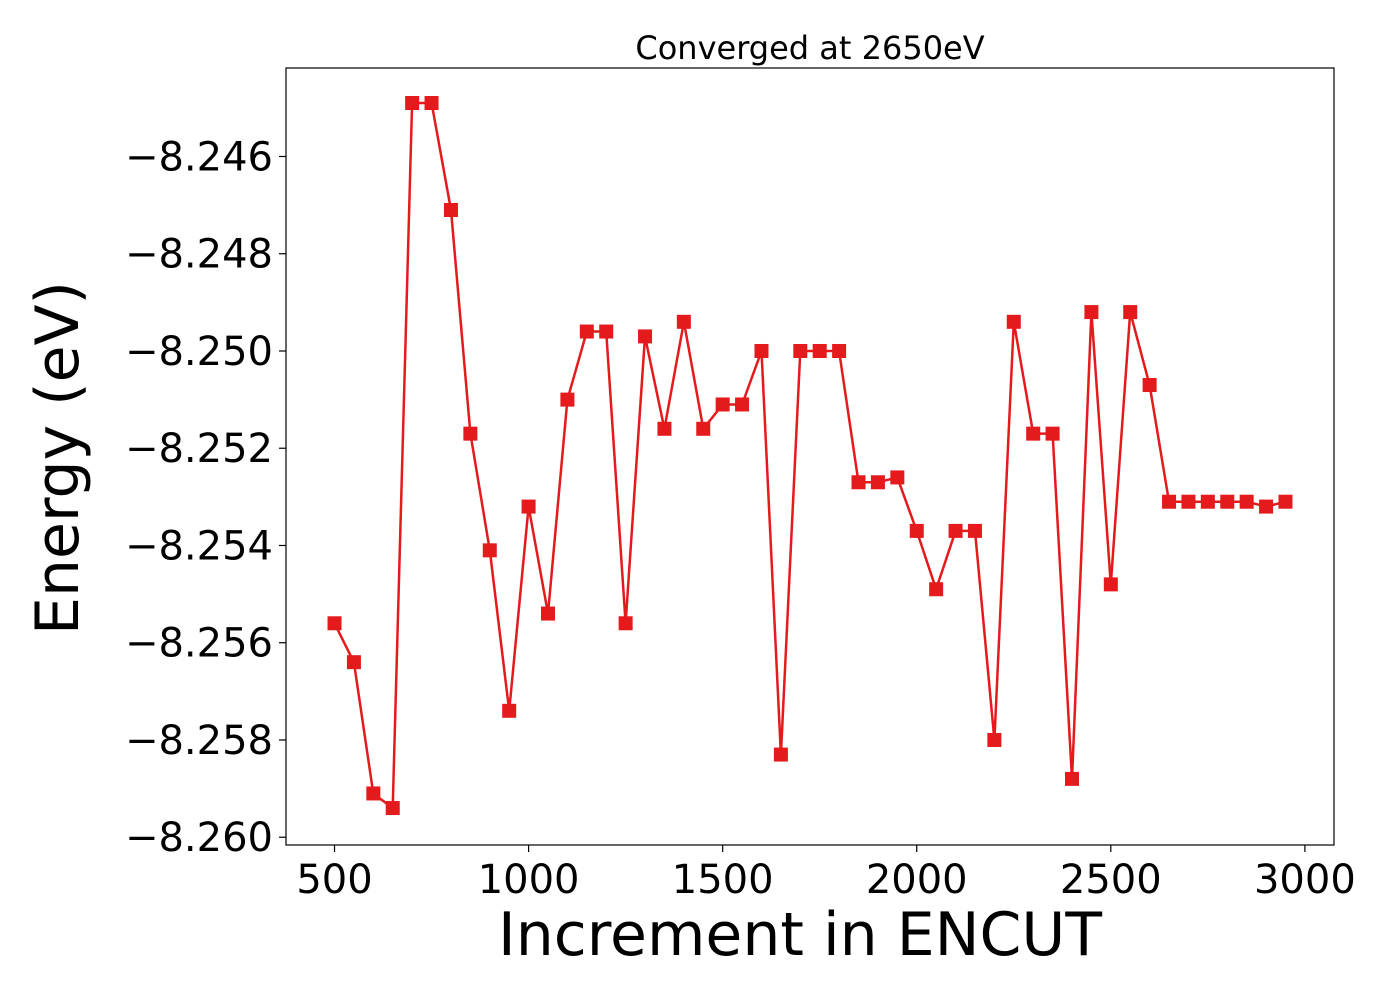 The image size is (1400, 1000). What do you see at coordinates (58, 458) in the screenshot?
I see `y-axis-title: Energy (eV)` at bounding box center [58, 458].